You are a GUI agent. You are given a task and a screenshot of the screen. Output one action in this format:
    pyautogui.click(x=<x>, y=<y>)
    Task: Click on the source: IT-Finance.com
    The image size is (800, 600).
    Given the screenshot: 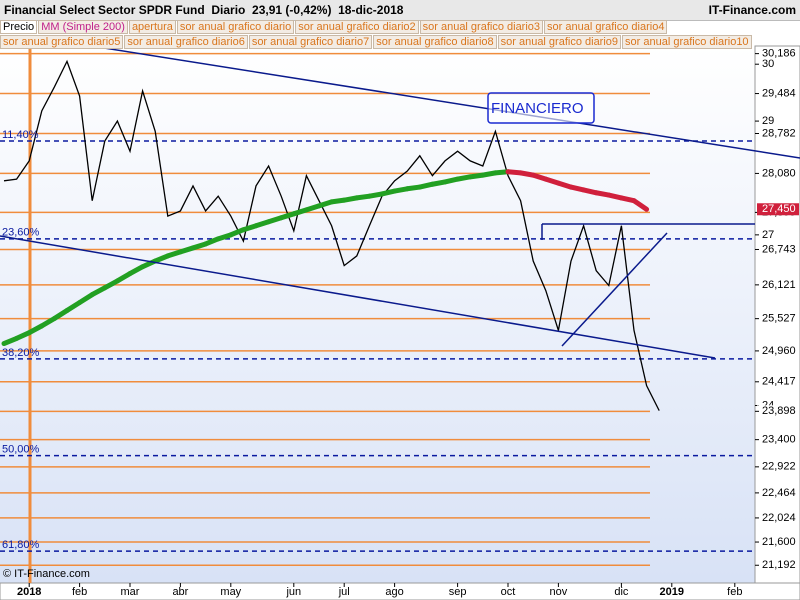 What is the action you would take?
    pyautogui.click(x=752, y=10)
    